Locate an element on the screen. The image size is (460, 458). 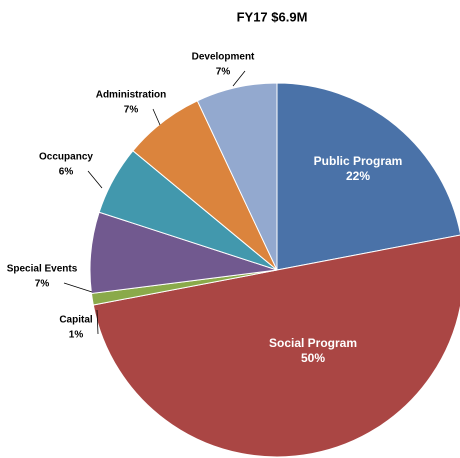
slice-label: Public Program is located at coordinates (358, 161).